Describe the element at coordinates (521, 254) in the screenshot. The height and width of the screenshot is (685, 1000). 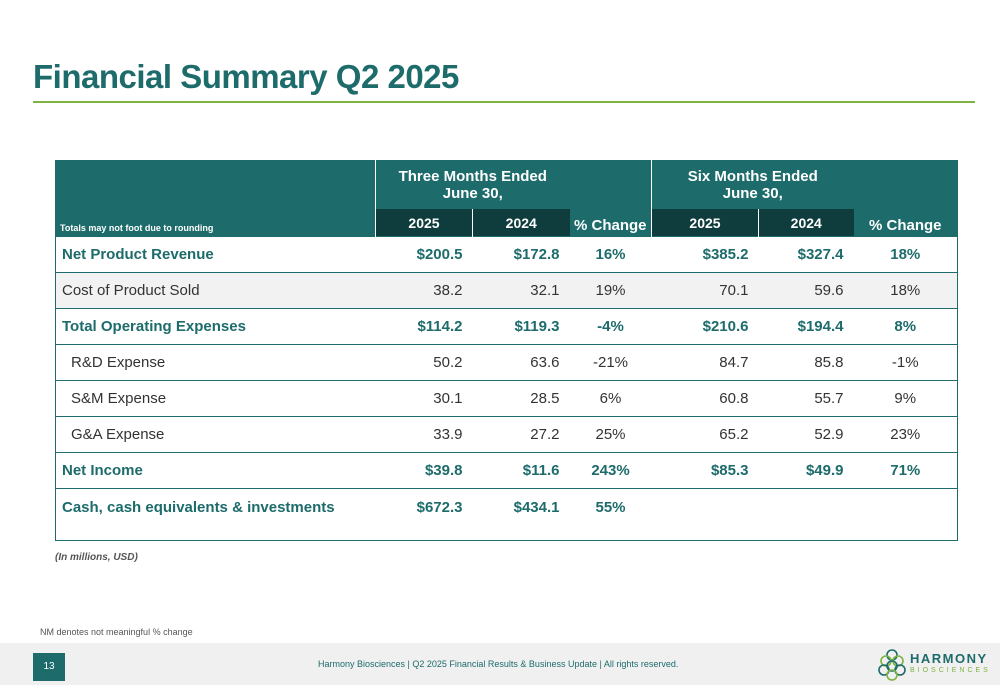
I see `cell-q2-2024: $172.8` at that location.